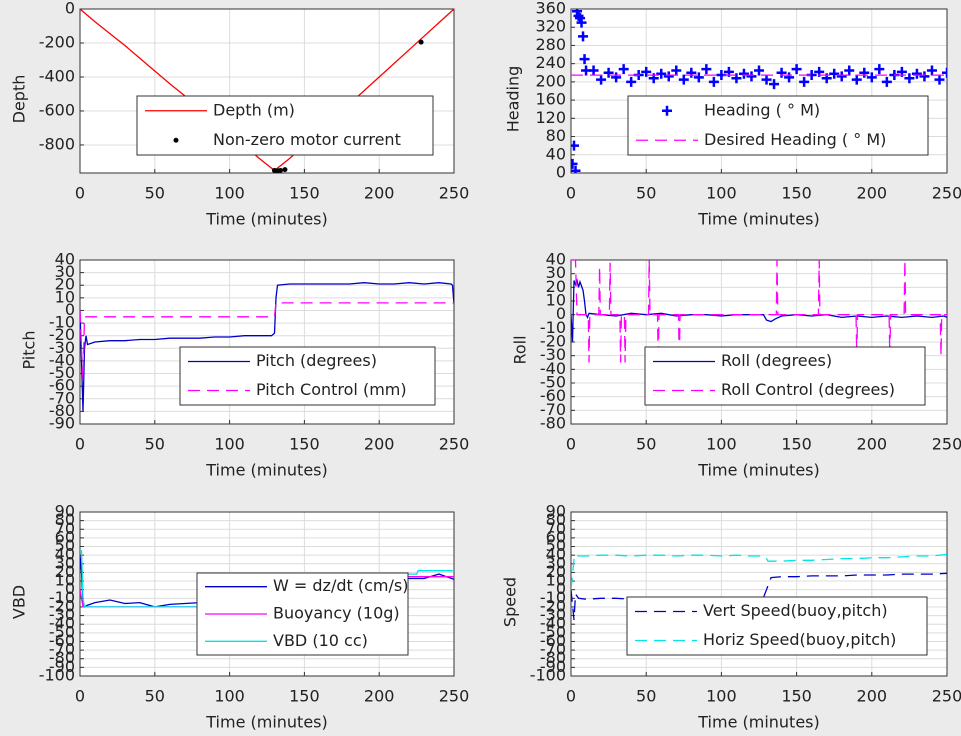  I want to click on series-line, so click(267, 90).